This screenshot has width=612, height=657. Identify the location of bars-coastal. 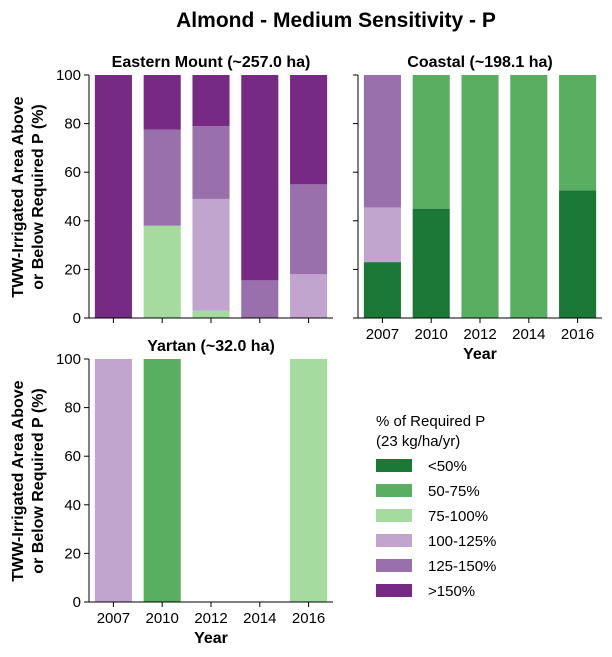
(480, 196).